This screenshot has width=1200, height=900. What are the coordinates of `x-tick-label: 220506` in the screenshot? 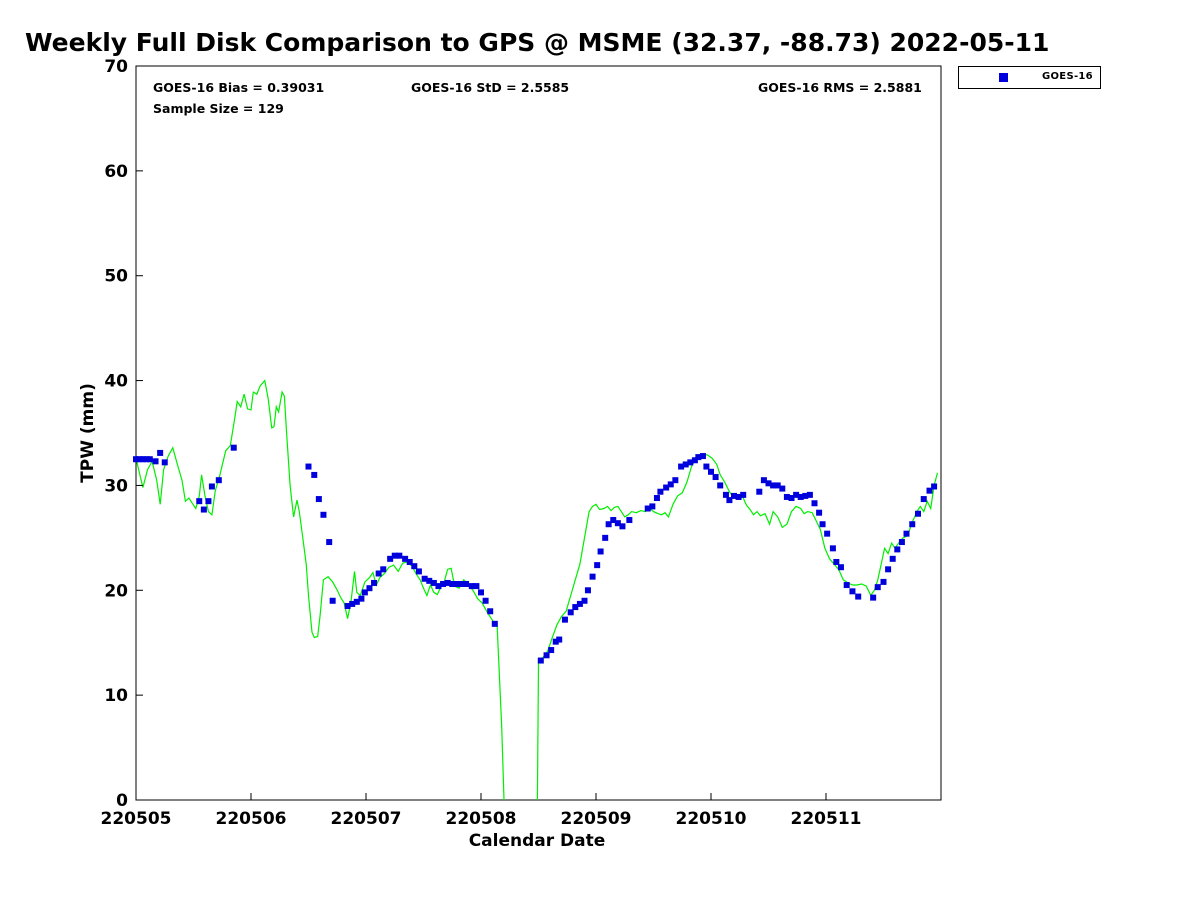 It's located at (251, 819).